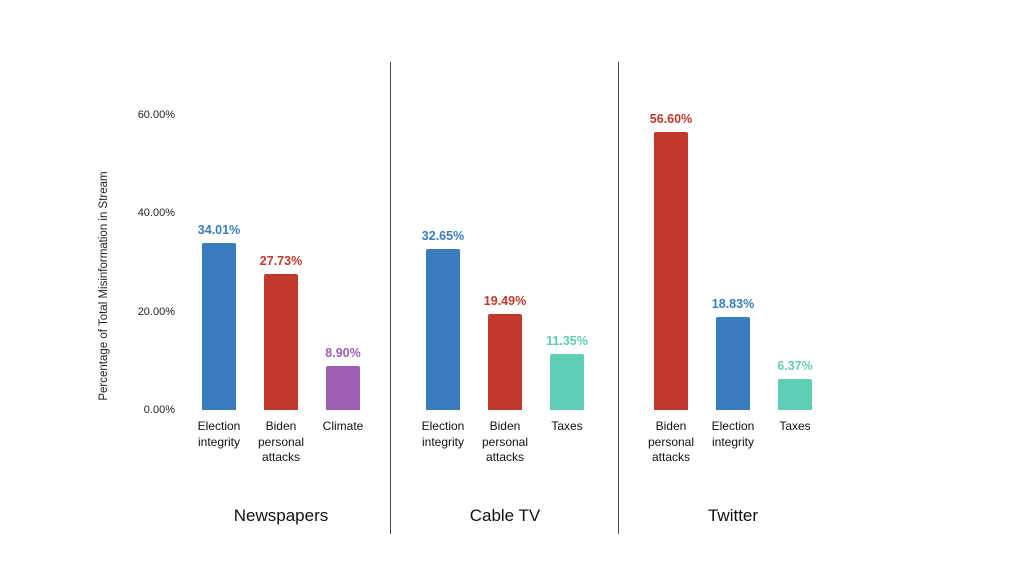 This screenshot has height=576, width=1024. I want to click on bar-group: 8.90%, so click(343, 262).